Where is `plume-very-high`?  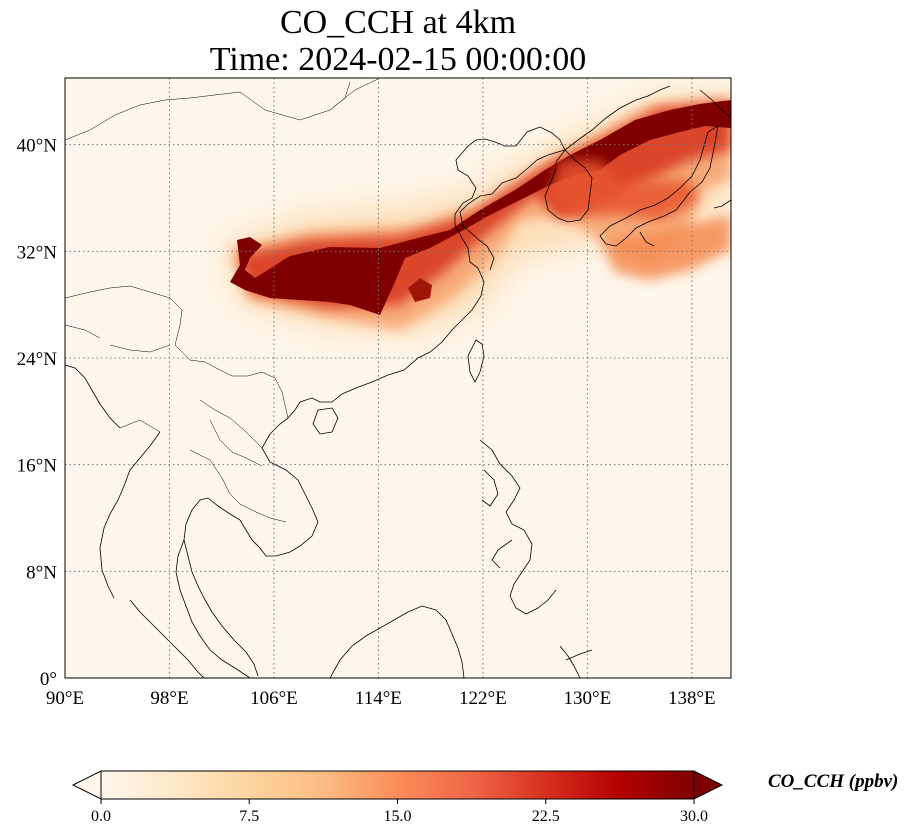
plume-very-high is located at coordinates (480, 207).